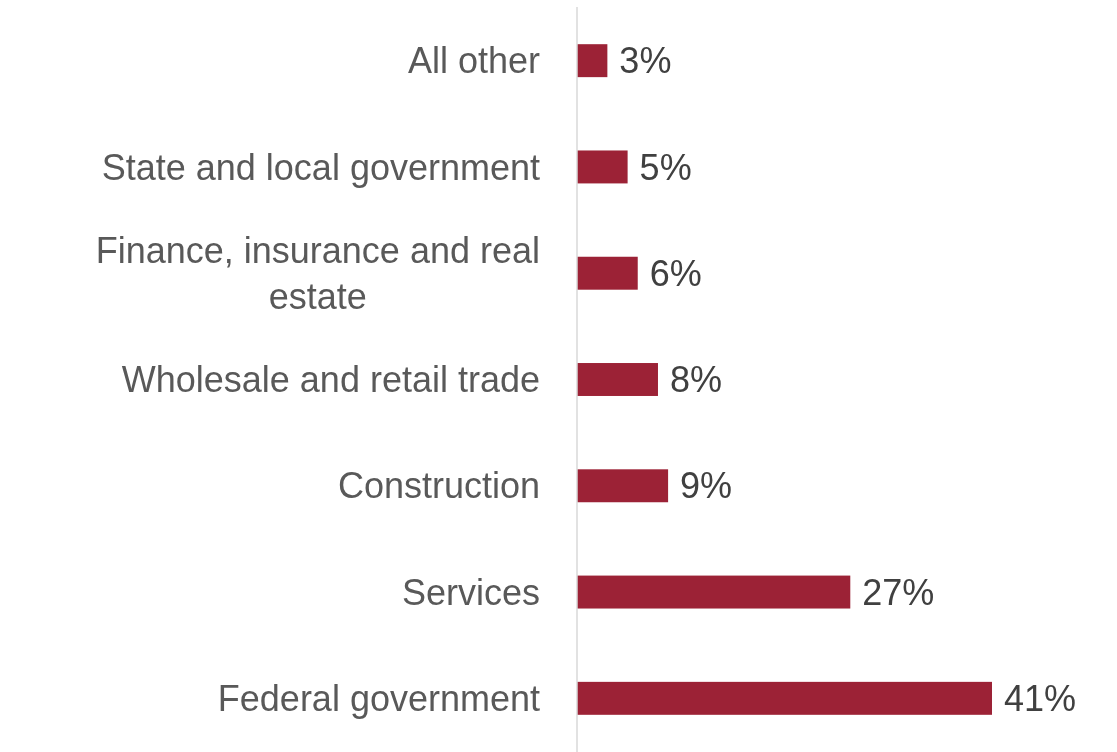 Image resolution: width=1117 pixels, height=752 pixels. Describe the element at coordinates (675, 273) in the screenshot. I see `data-label: 6%` at that location.